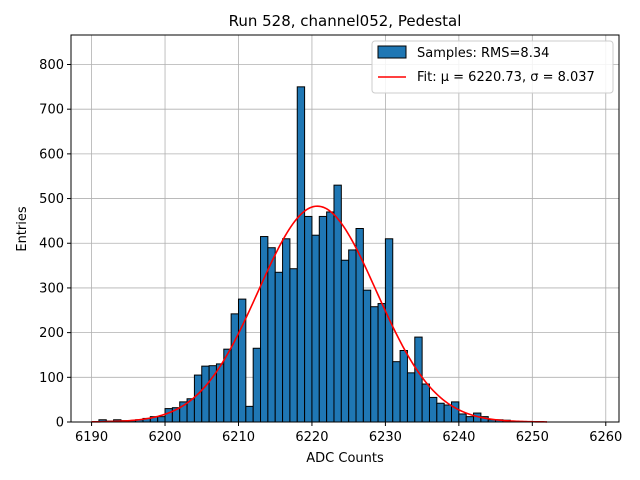 This screenshot has height=480, width=640. What do you see at coordinates (345, 21) in the screenshot?
I see `chart-title: Run 528, channel052, Pedestal` at bounding box center [345, 21].